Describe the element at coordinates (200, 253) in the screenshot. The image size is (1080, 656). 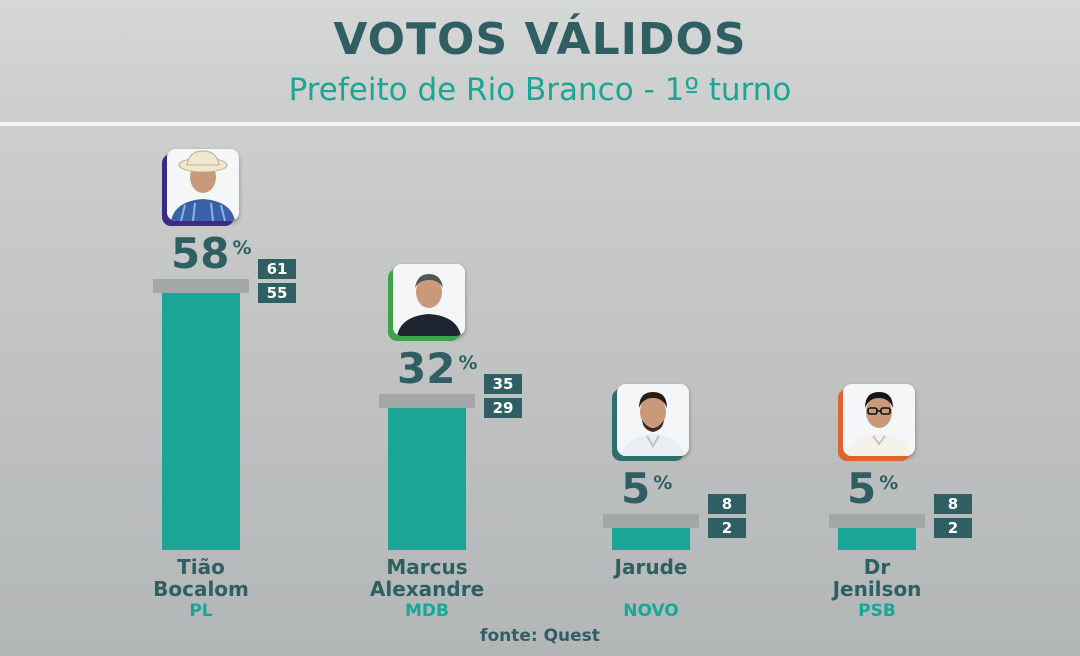
I see `percent-value: 58` at that location.